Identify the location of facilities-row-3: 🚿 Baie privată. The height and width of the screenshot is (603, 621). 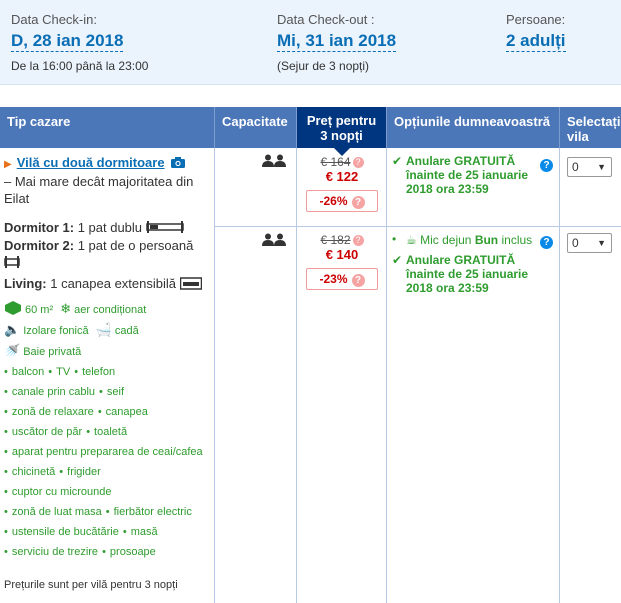
(107, 351).